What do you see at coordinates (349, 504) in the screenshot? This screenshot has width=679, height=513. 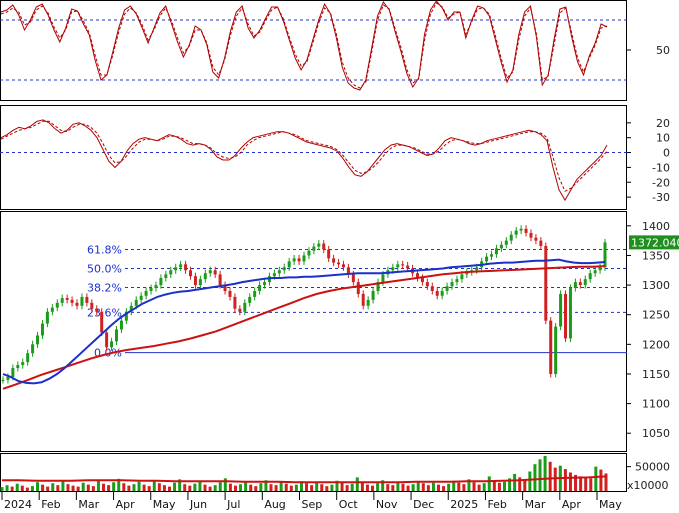 I see `month-label: Oct` at bounding box center [349, 504].